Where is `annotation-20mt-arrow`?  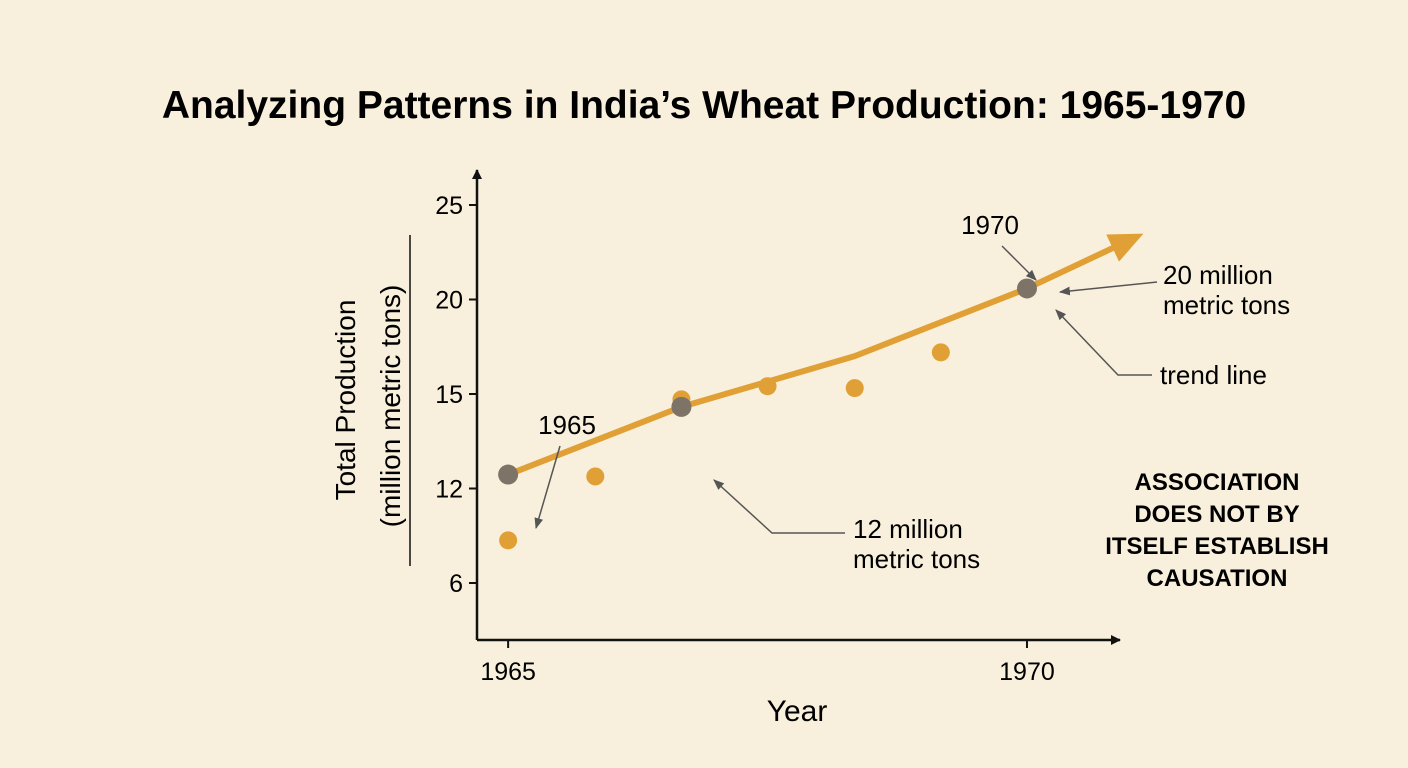
annotation-20mt-arrow is located at coordinates (1108, 288).